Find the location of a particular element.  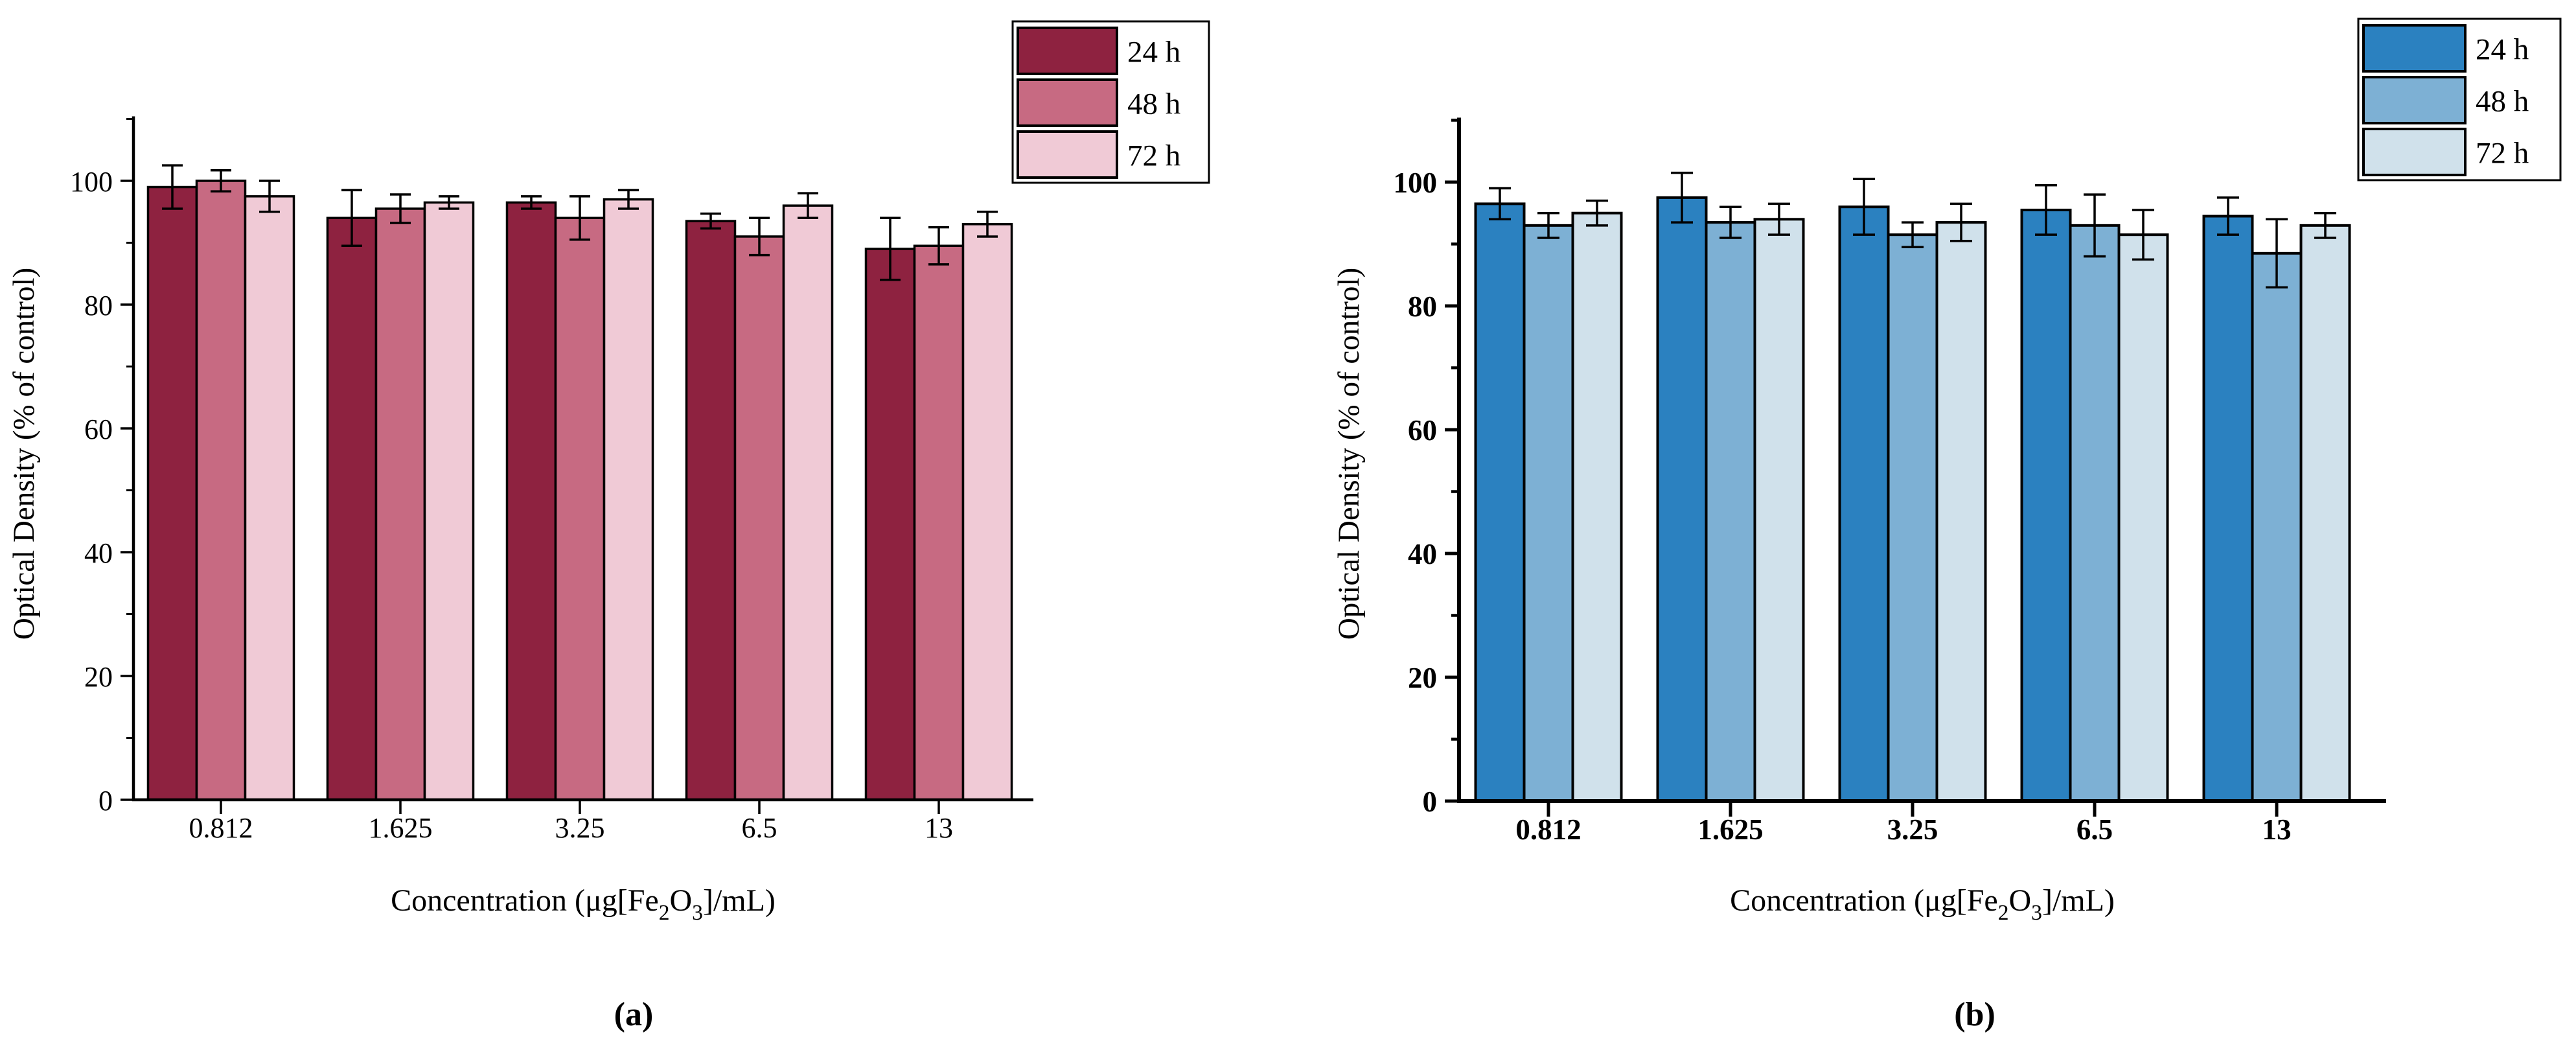

bar-b-24h-3.25 is located at coordinates (1864, 503).